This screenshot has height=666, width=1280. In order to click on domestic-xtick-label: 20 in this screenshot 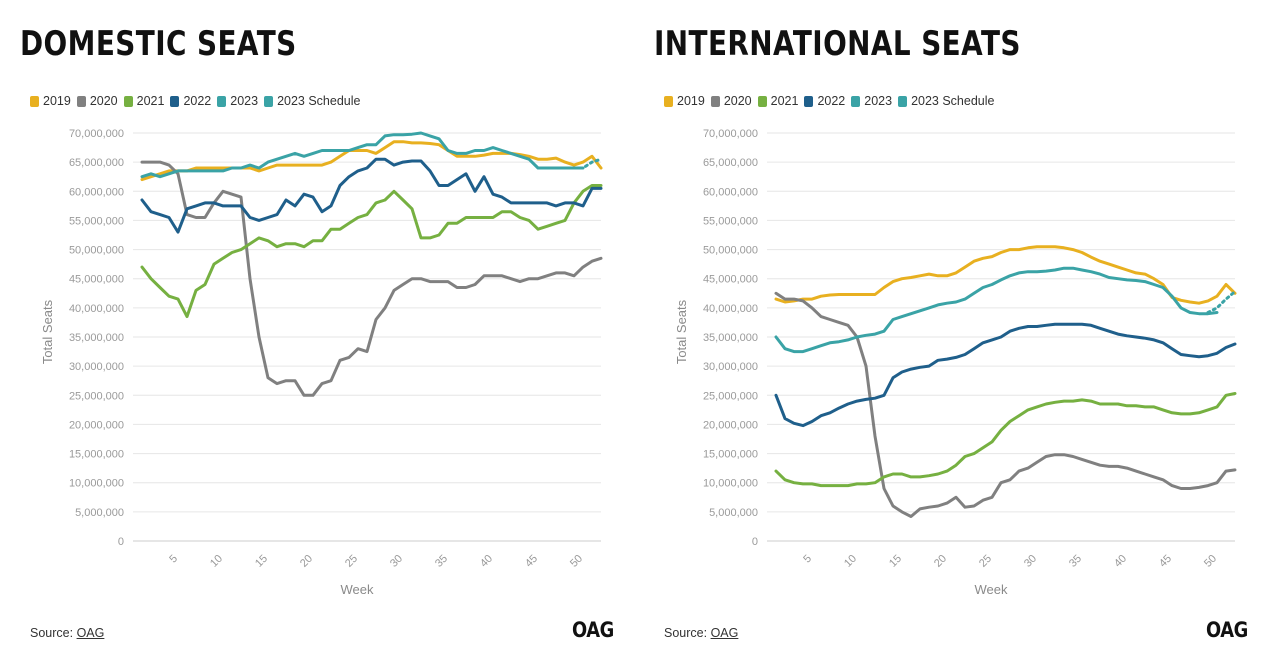, I will do `click(306, 561)`.